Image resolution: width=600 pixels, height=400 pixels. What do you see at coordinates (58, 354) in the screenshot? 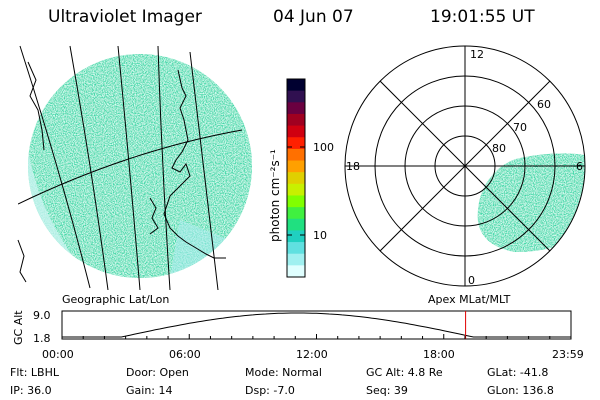
I see `orbit-x-tick-0: 00:00` at bounding box center [58, 354].